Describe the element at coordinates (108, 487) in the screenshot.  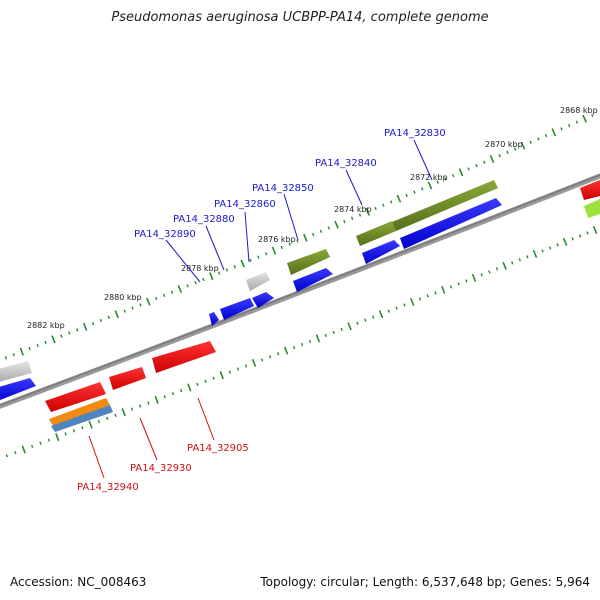
I see `gene-label: PA14_32940` at that location.